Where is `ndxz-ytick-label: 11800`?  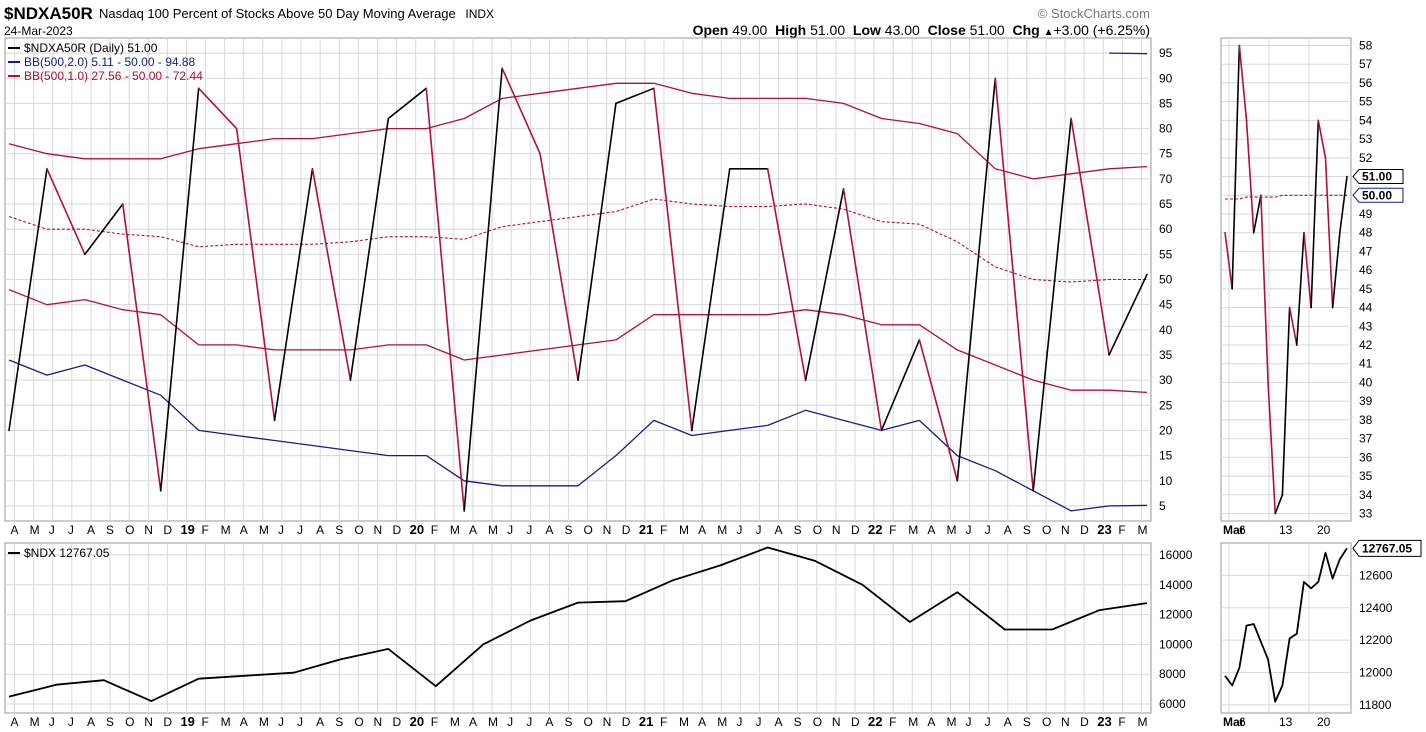
ndxz-ytick-label: 11800 is located at coordinates (1375, 705).